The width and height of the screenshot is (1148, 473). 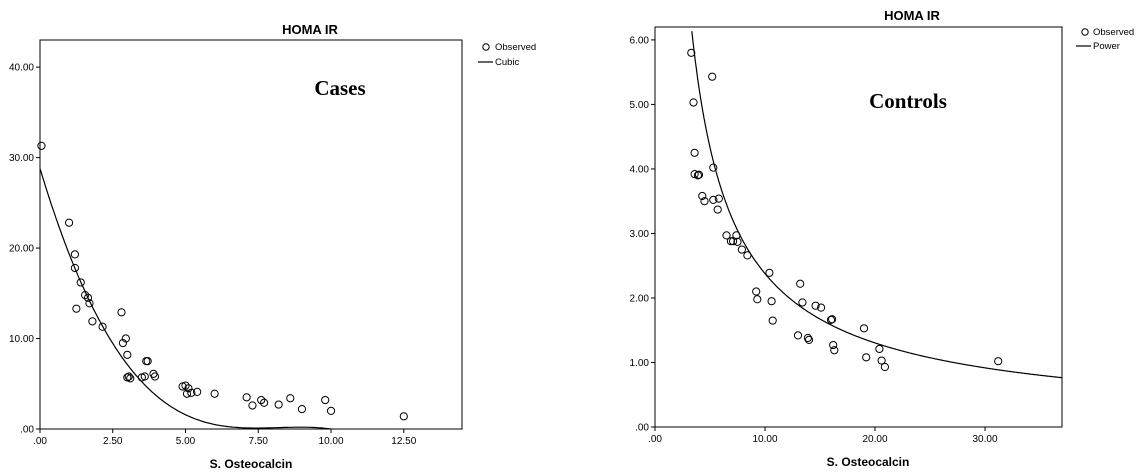 What do you see at coordinates (339, 88) in the screenshot?
I see `chart-annotation: Cases` at bounding box center [339, 88].